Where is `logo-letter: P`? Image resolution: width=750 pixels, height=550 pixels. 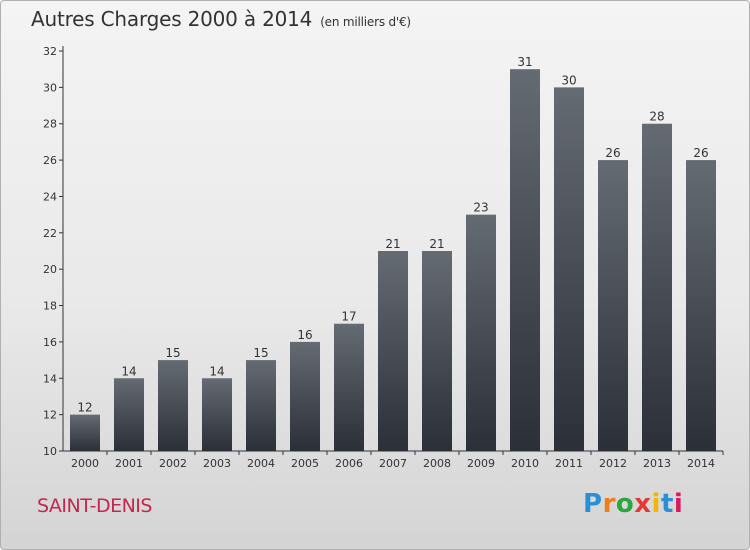
logo-letter: P is located at coordinates (593, 504).